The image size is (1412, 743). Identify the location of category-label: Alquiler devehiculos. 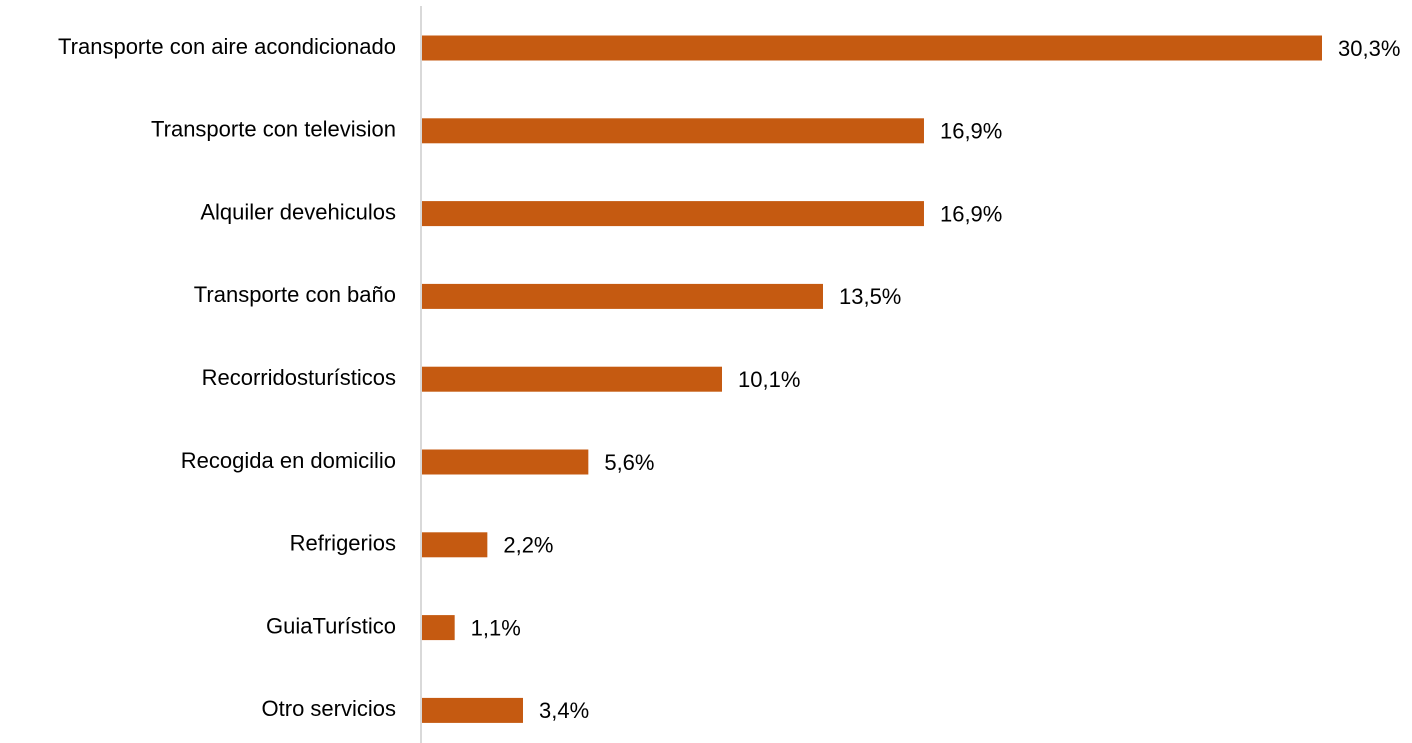
(298, 211).